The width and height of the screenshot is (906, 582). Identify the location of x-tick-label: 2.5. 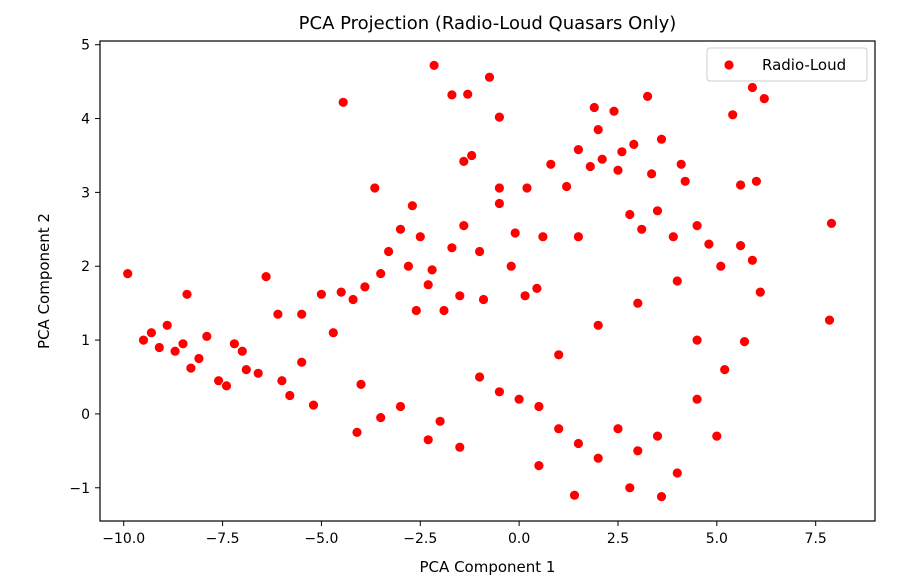
(618, 539).